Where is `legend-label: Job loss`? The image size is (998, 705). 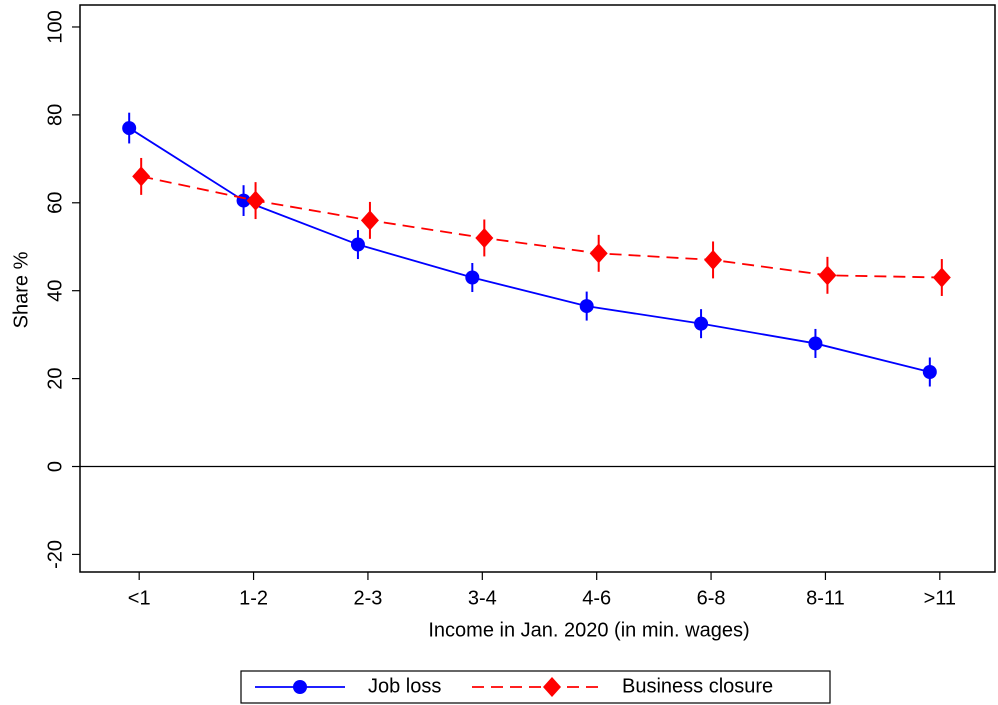 legend-label: Job loss is located at coordinates (404, 686).